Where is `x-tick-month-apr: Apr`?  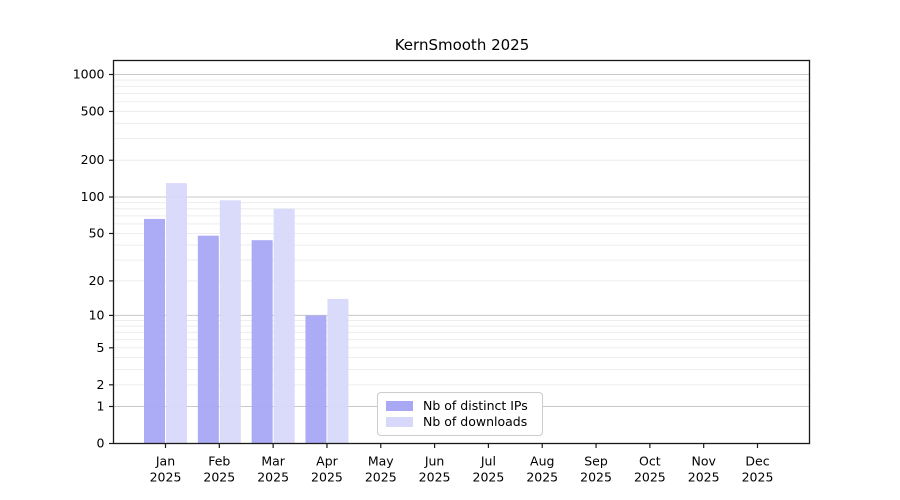 x-tick-month-apr: Apr is located at coordinates (327, 461).